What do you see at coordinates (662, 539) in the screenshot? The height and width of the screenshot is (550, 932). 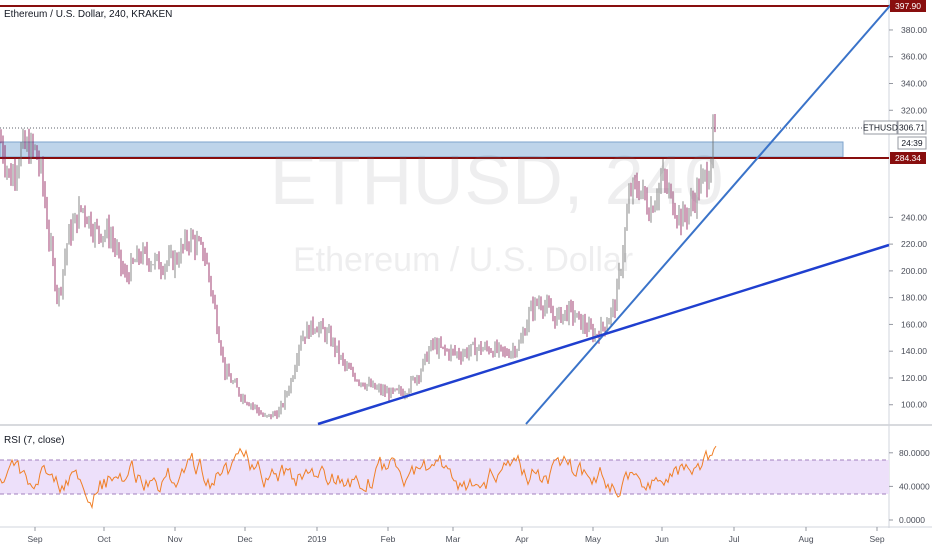 I see `time-tick-label: Jun` at bounding box center [662, 539].